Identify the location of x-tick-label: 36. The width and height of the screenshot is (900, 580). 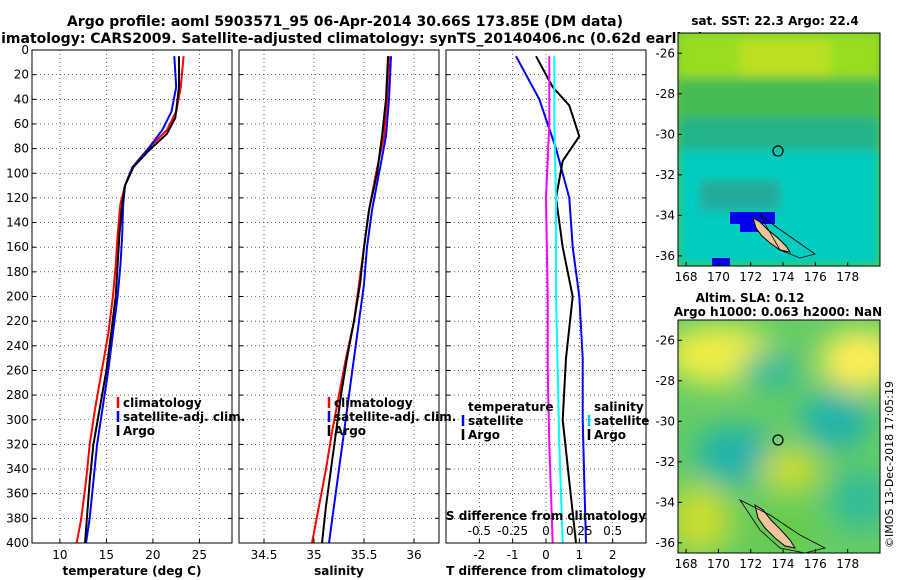
(413, 555).